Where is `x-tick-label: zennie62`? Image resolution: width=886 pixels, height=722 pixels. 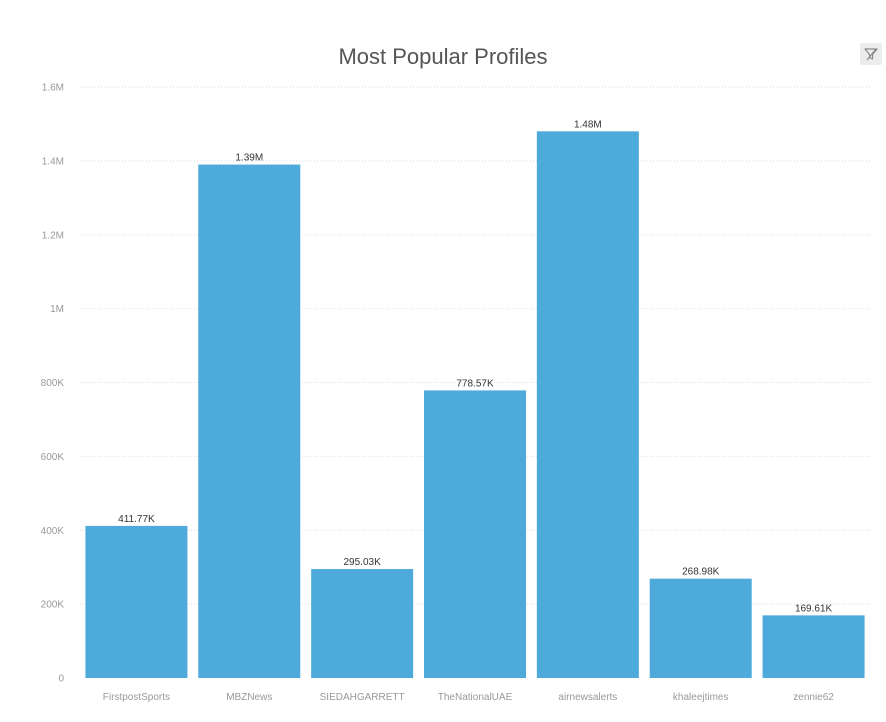 x-tick-label: zennie62 is located at coordinates (813, 697).